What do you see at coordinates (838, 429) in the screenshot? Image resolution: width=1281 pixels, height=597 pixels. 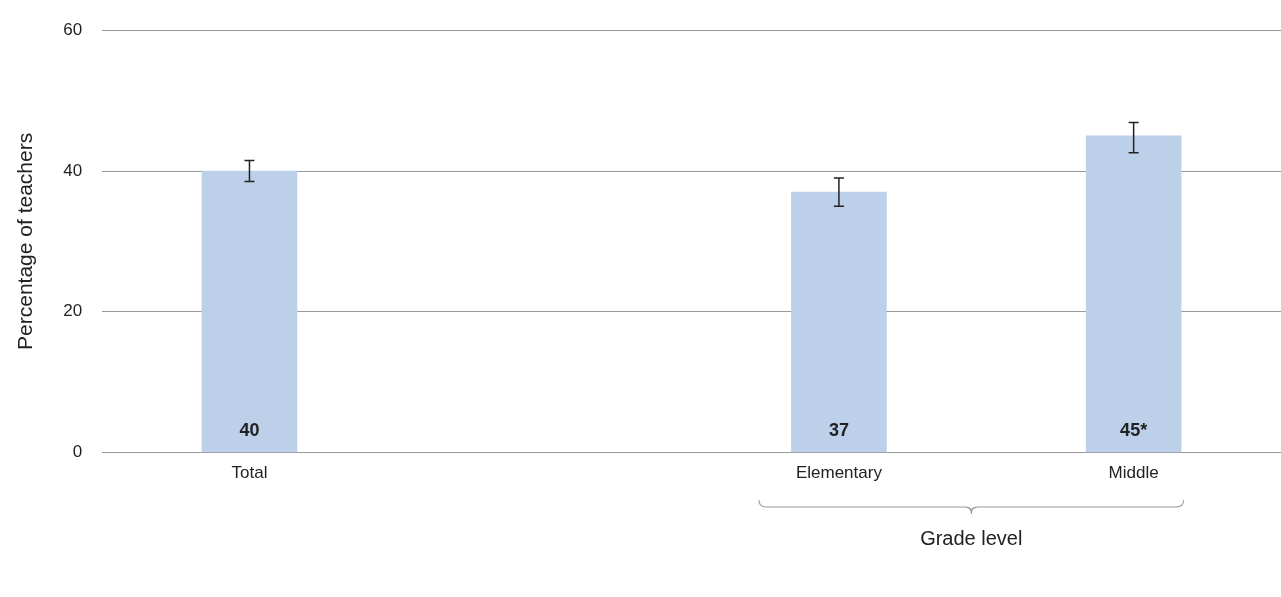 I see `data-label: 37` at bounding box center [838, 429].